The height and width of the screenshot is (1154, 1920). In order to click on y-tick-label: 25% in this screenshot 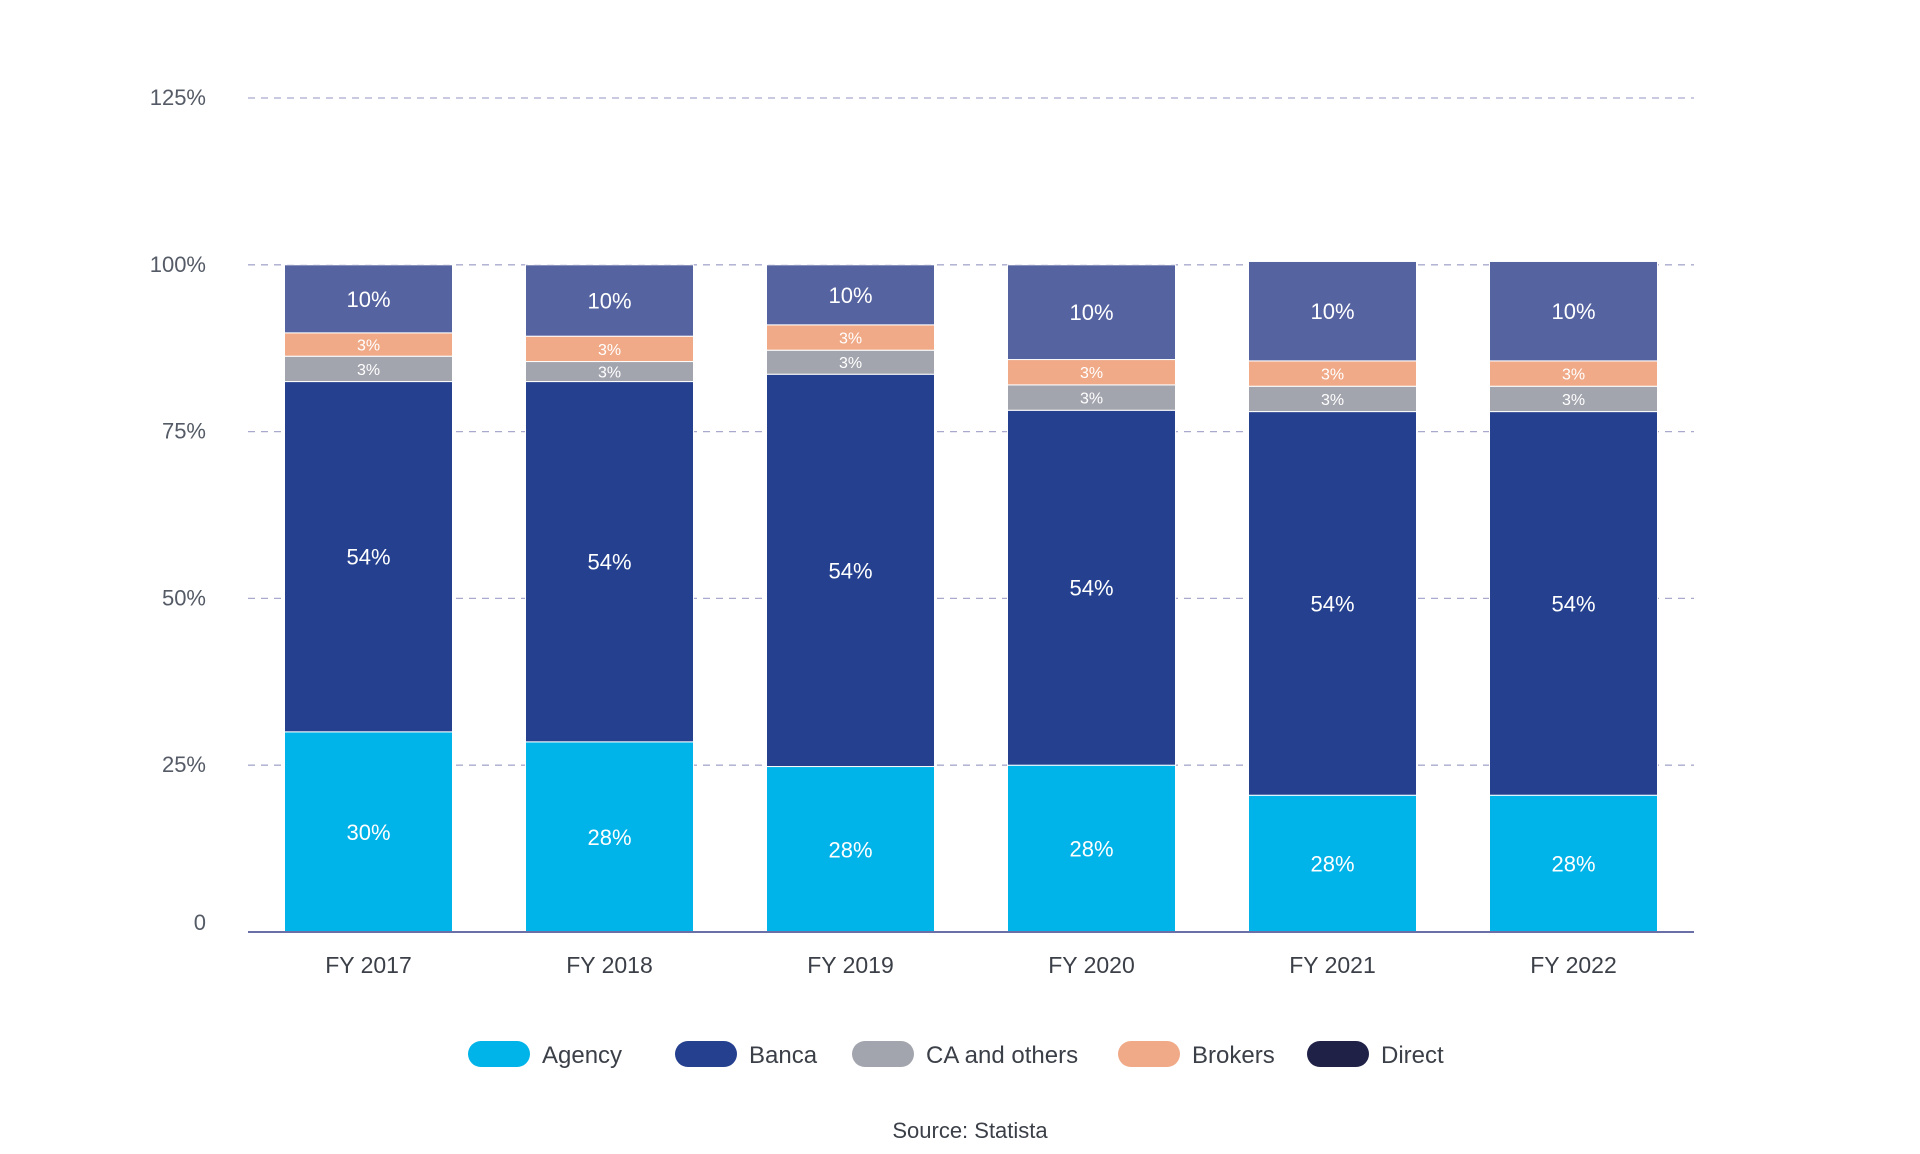, I will do `click(184, 764)`.